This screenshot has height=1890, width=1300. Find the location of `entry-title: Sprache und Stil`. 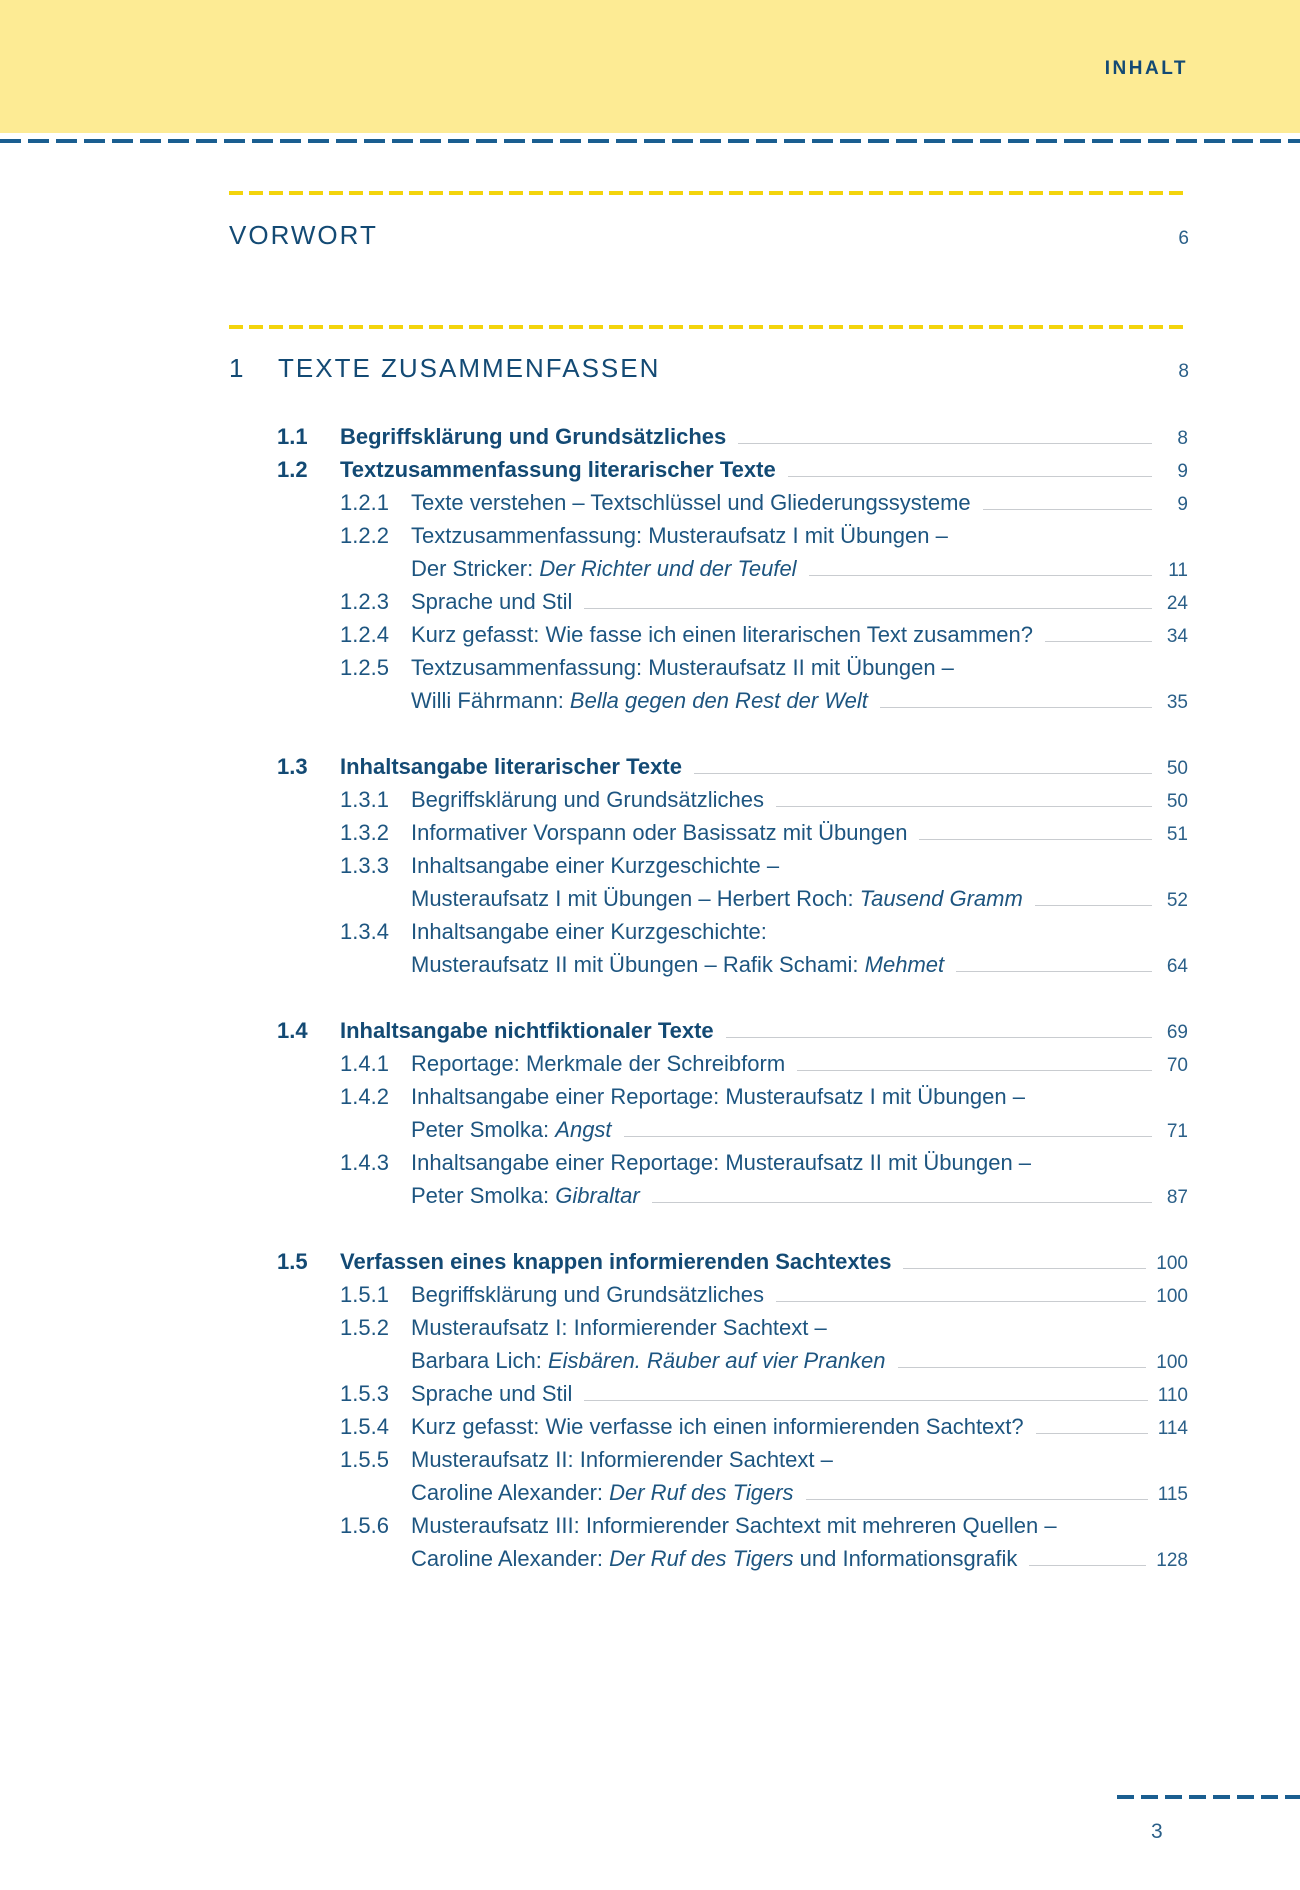

entry-title: Sprache und Stil is located at coordinates (491, 601).